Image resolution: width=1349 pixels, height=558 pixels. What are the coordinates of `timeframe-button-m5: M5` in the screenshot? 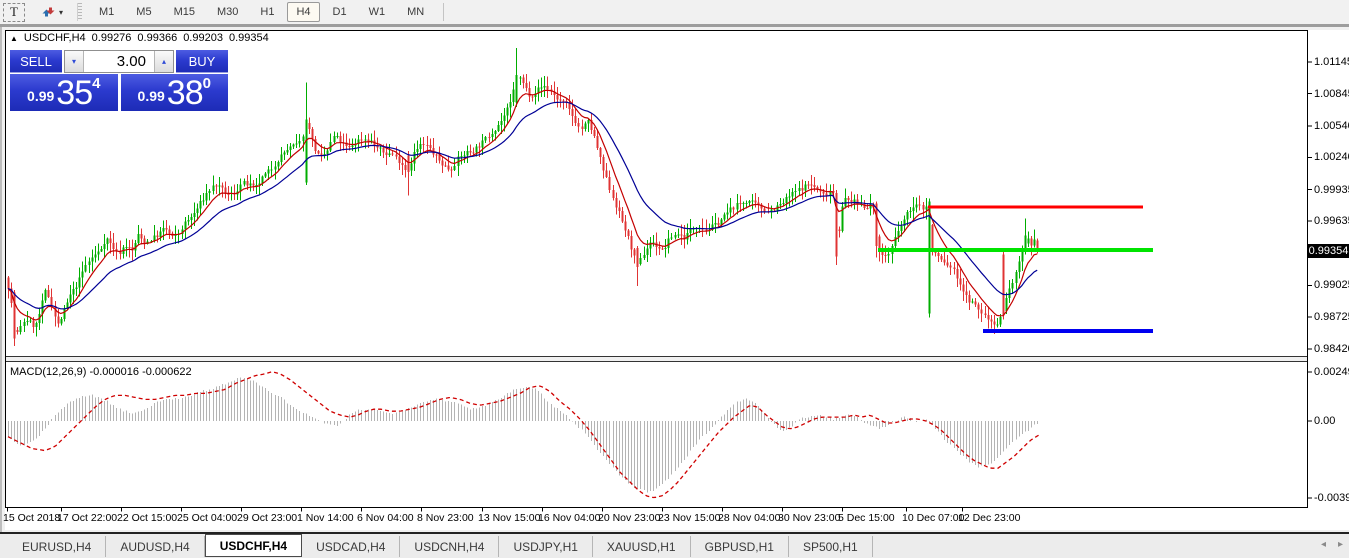 It's located at (143, 12).